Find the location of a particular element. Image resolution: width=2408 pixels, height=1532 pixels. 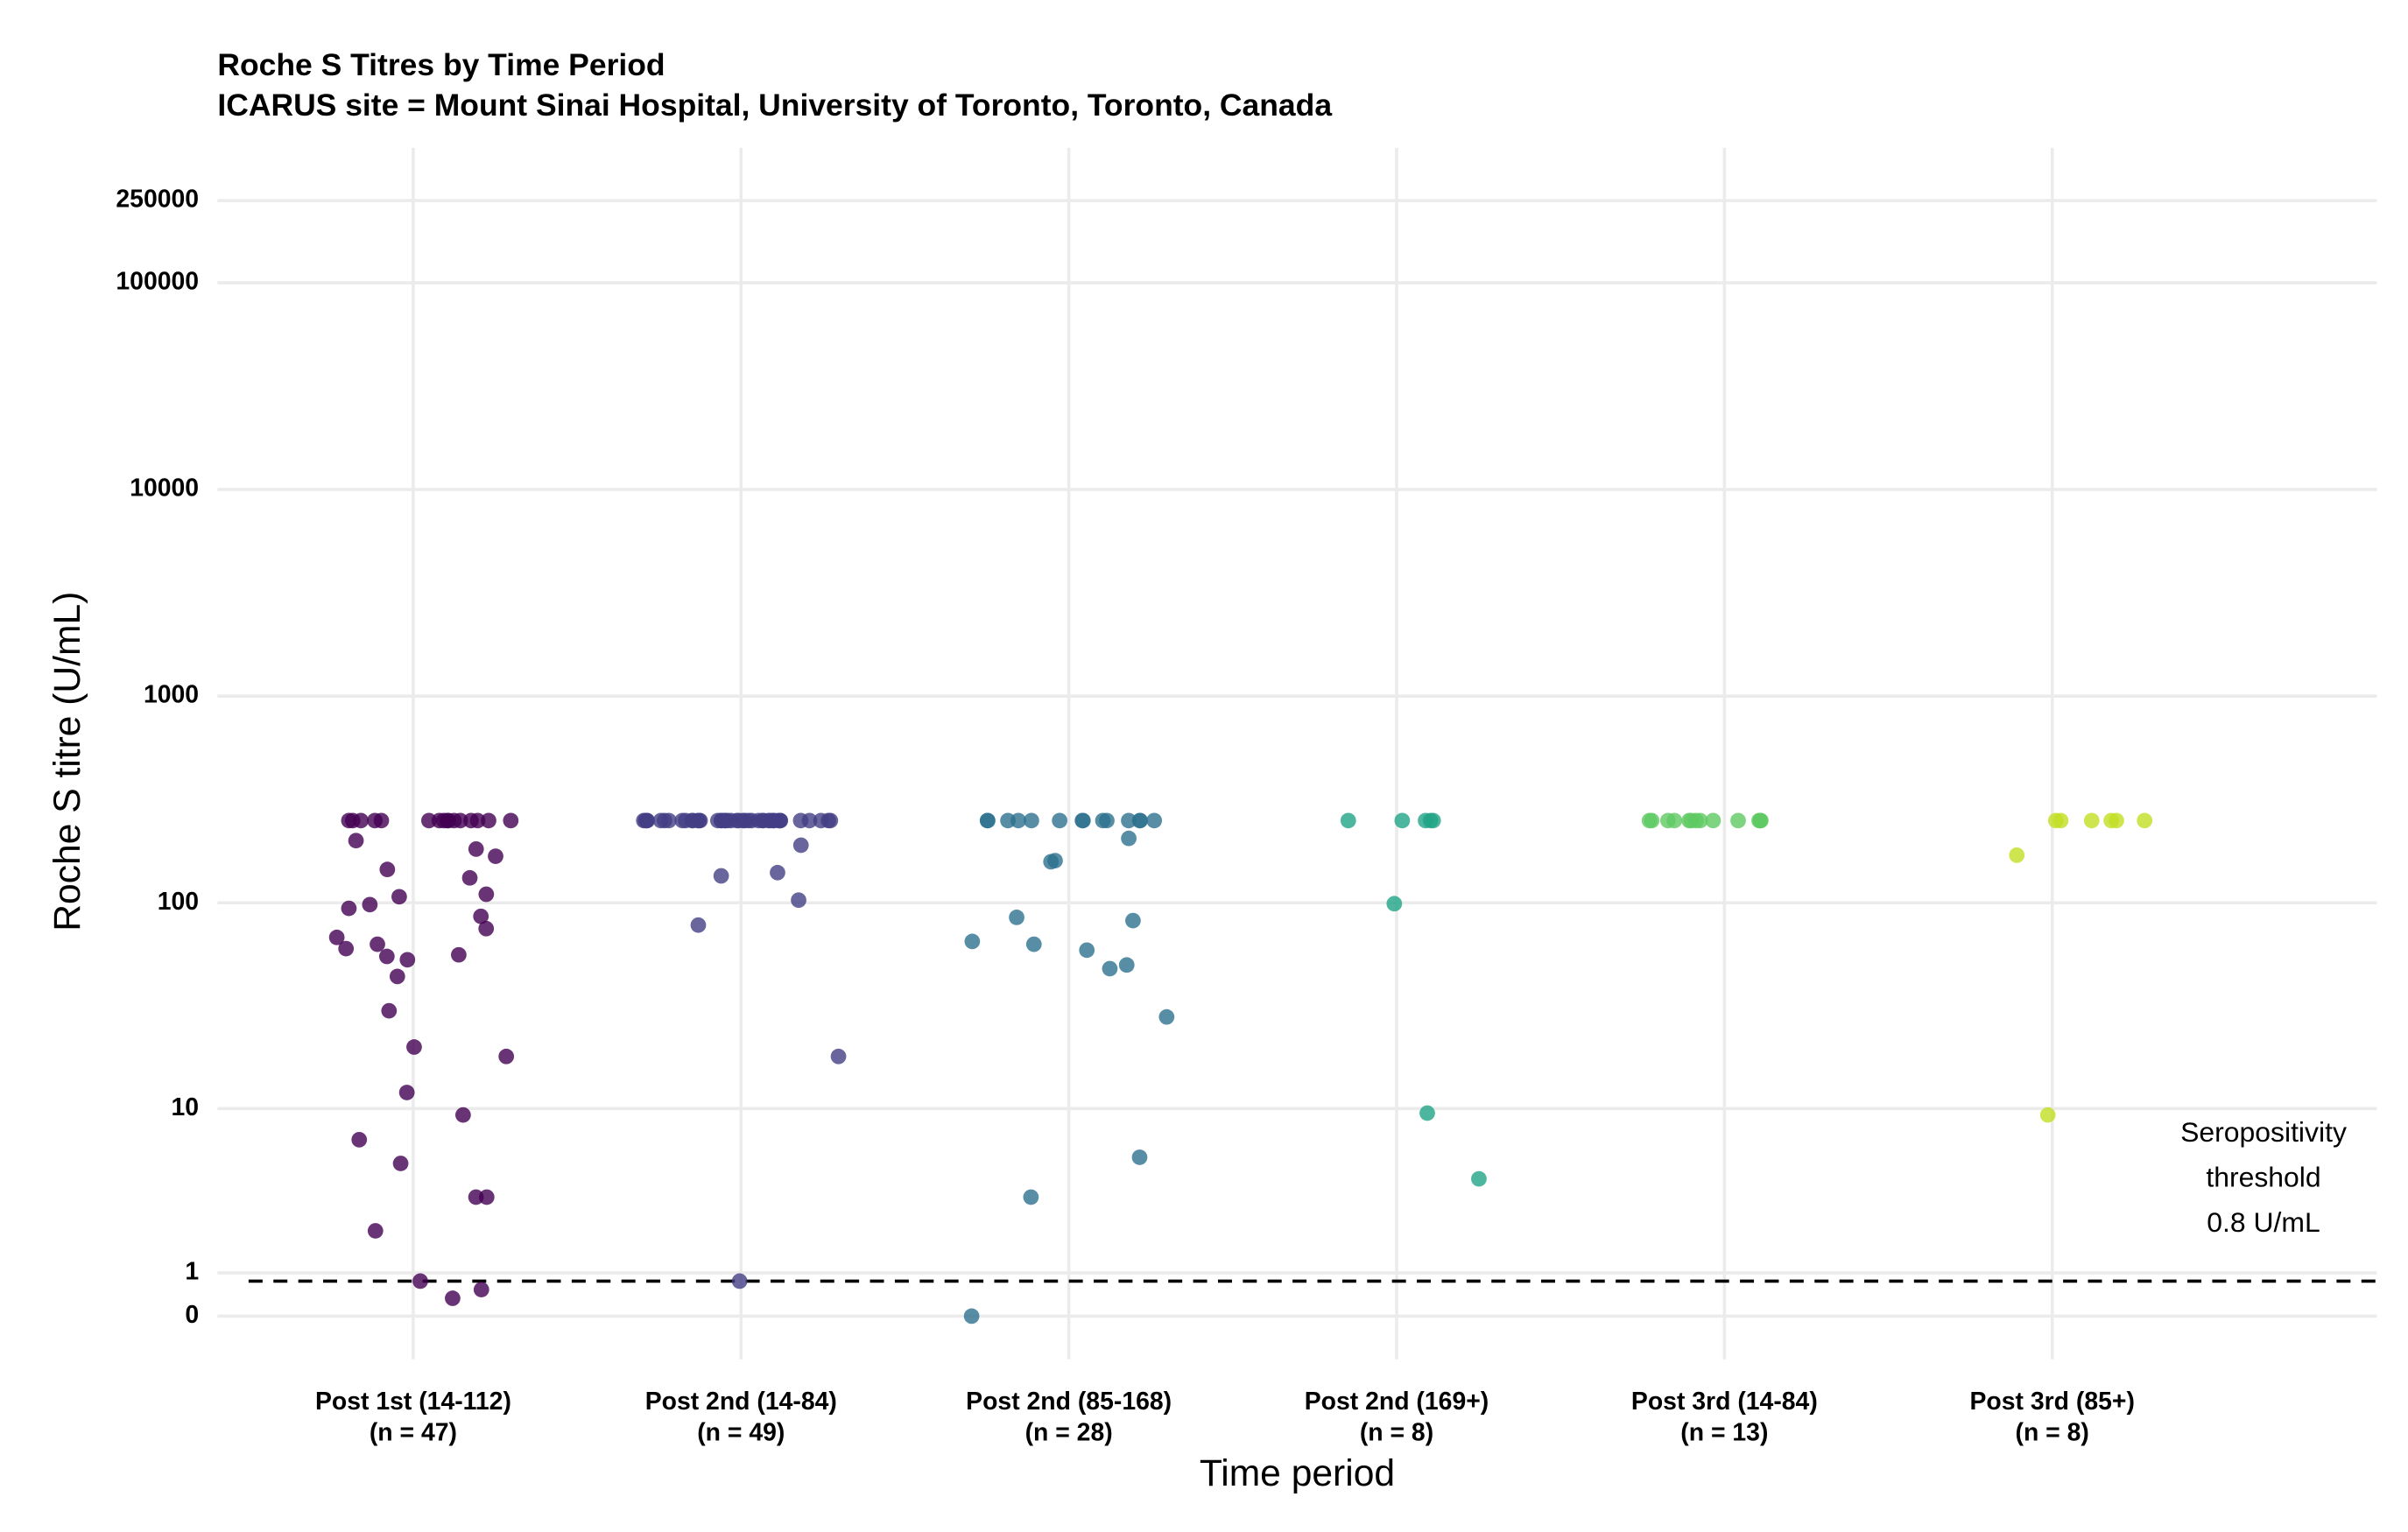

y-tick-label: 10 is located at coordinates (186, 1107).